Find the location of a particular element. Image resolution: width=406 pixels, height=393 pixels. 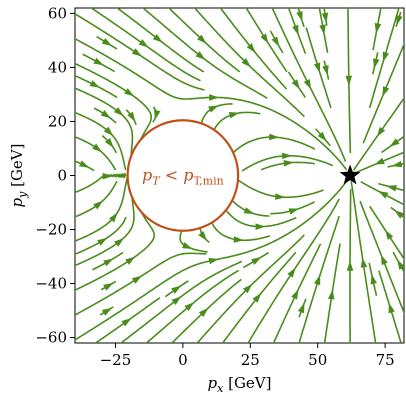

y-tick-label: 20 is located at coordinates (57, 121).